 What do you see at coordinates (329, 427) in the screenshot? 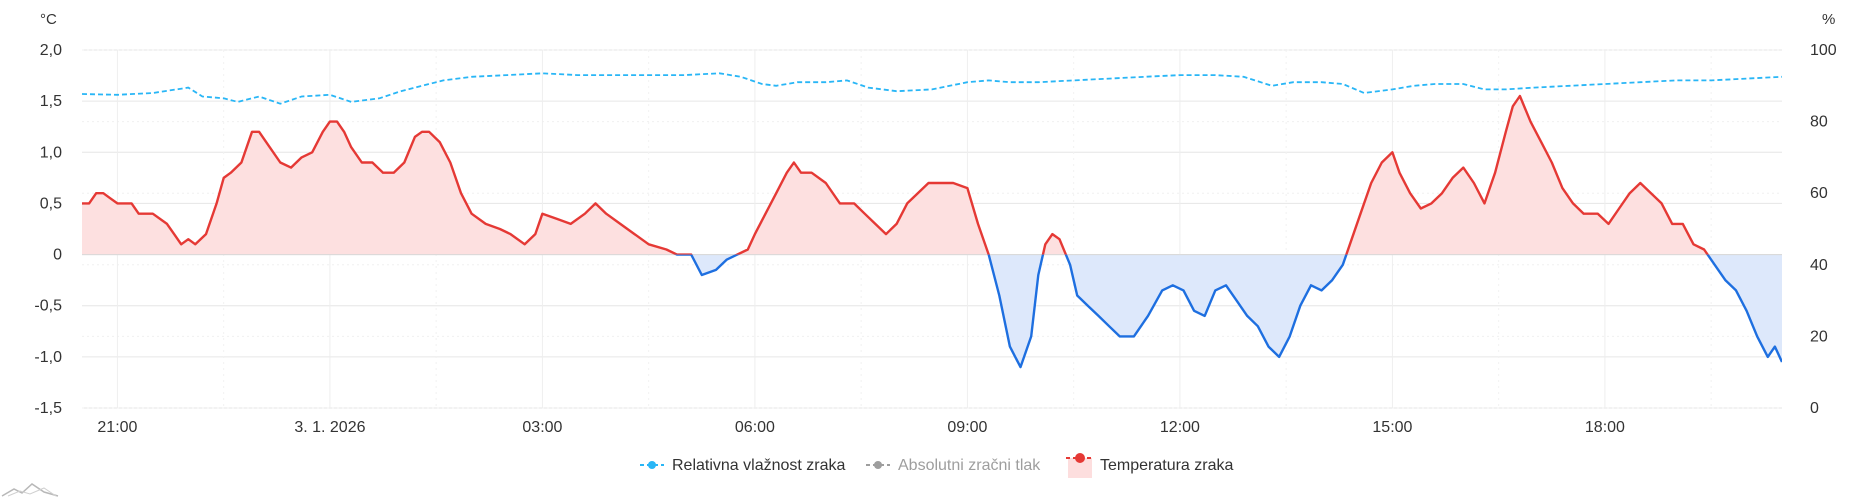
I see `x-tick-label: 3. 1. 2026` at bounding box center [329, 427].